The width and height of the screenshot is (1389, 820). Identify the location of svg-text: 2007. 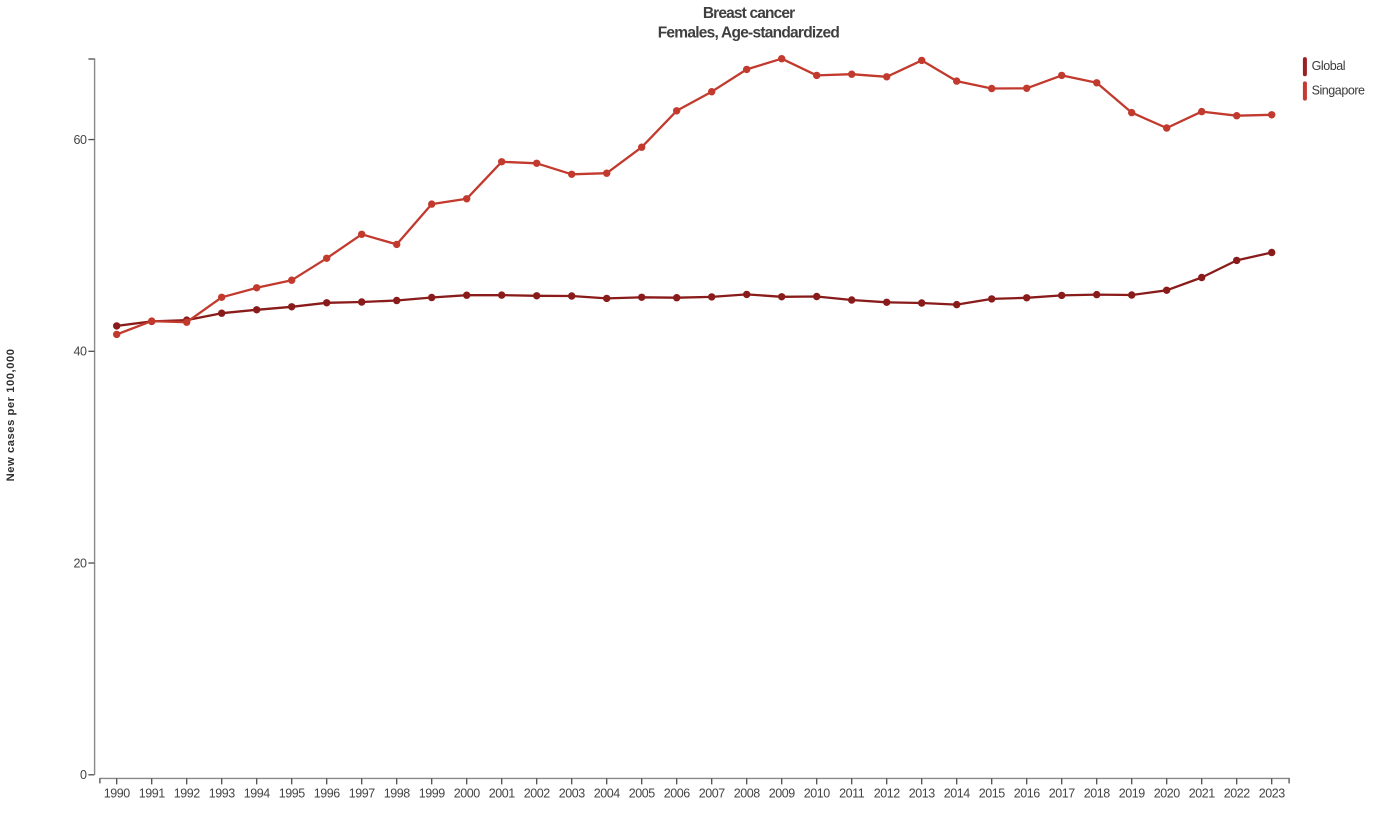
(712, 794).